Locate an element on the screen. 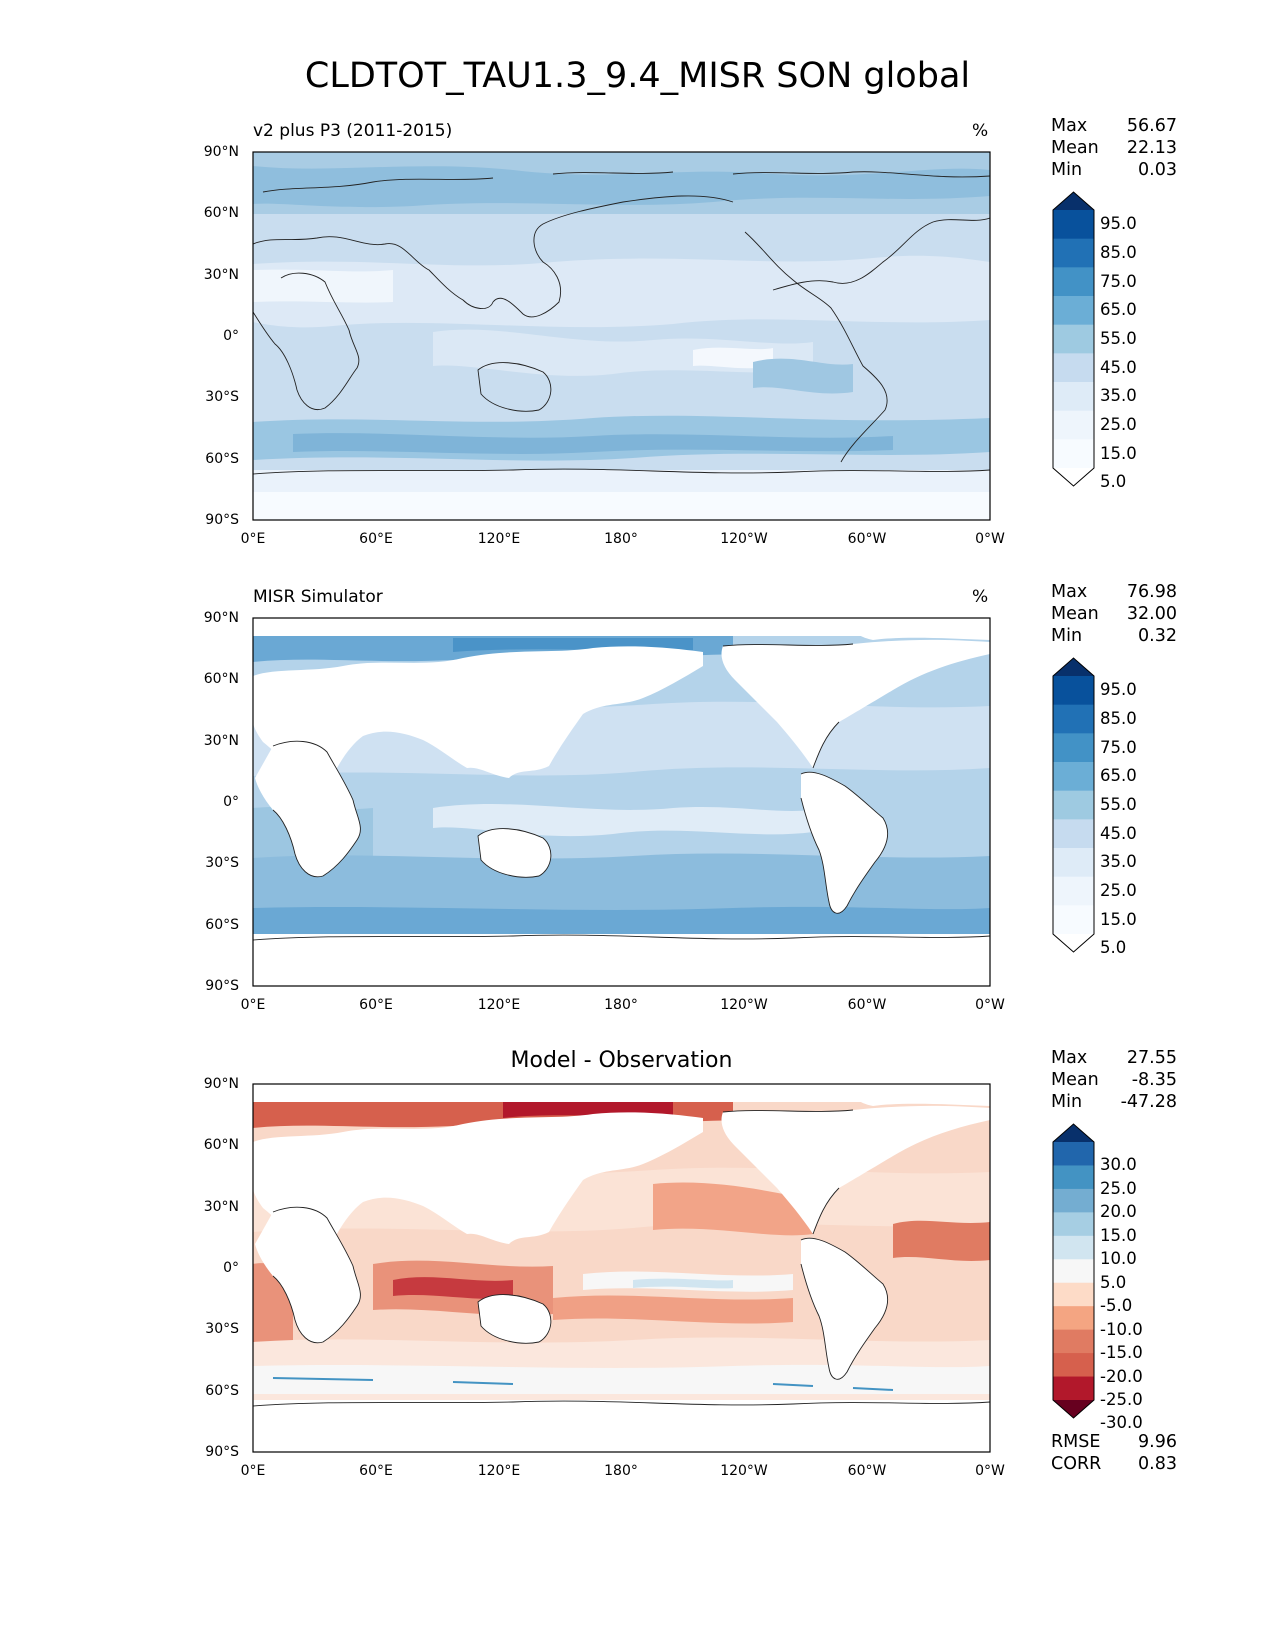 This screenshot has width=1275, height=1650. colorbar-tick-label: -10.0 is located at coordinates (1121, 1329).